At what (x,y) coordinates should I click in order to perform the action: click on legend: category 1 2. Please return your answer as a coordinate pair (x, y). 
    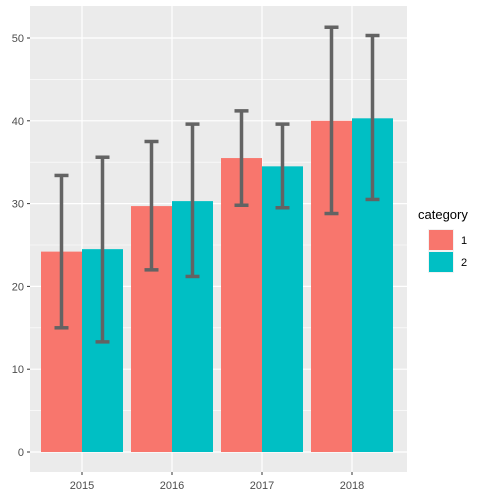
    Looking at the image, I should click on (443, 240).